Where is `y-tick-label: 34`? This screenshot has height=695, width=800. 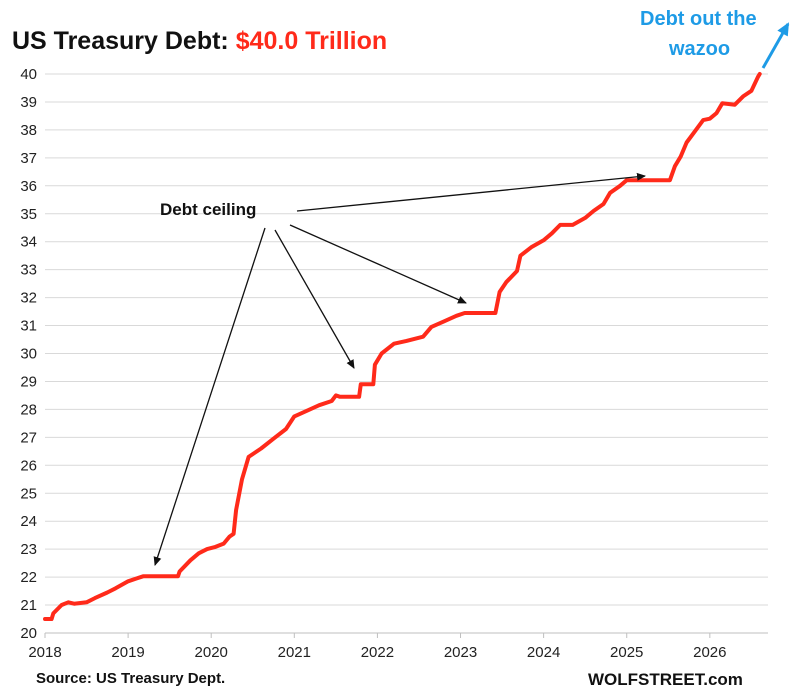 y-tick-label: 34 is located at coordinates (28, 242).